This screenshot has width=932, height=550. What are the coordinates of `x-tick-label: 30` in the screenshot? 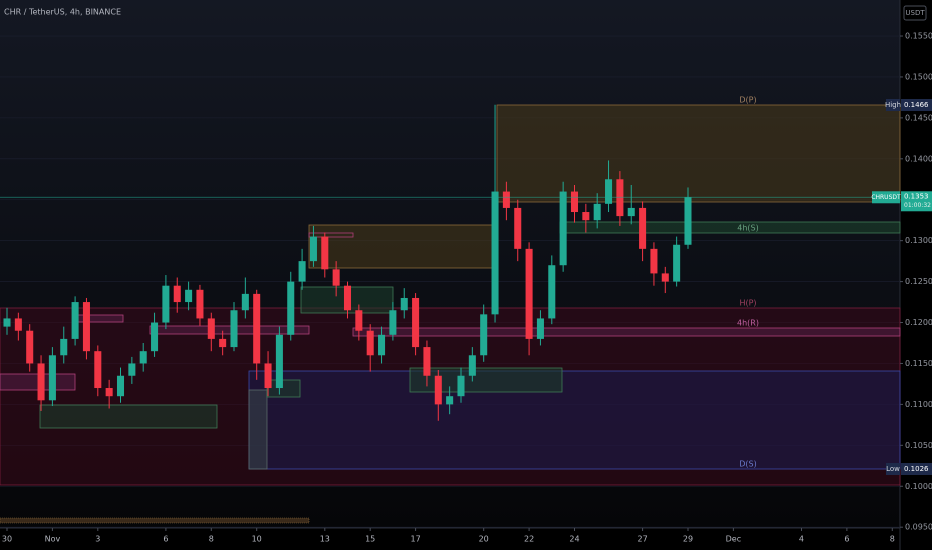 It's located at (7, 539).